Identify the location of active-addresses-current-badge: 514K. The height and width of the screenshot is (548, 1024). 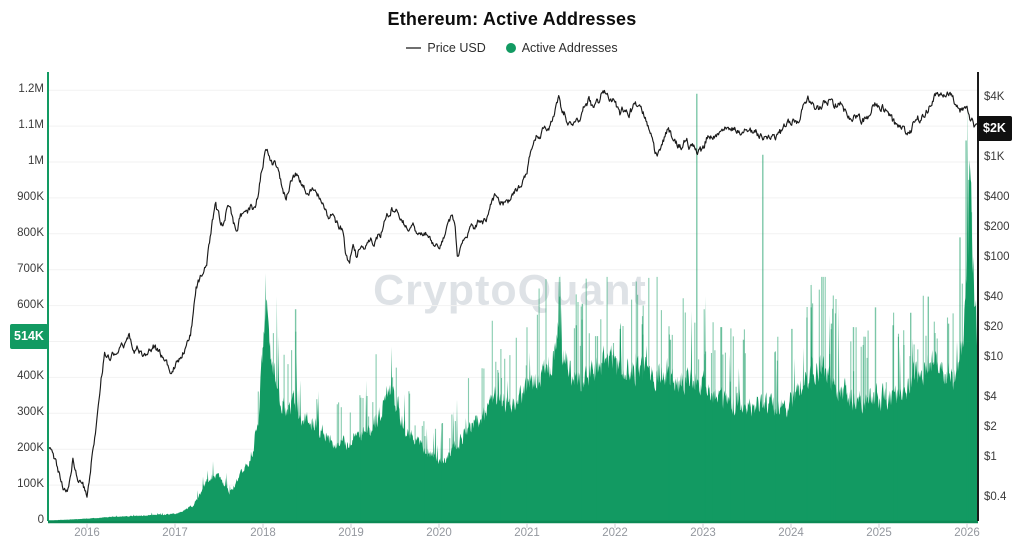
(29, 336).